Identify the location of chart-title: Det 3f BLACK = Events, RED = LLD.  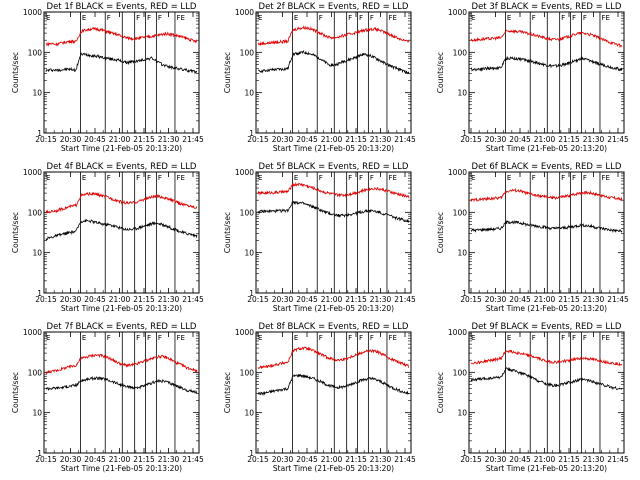
(547, 7).